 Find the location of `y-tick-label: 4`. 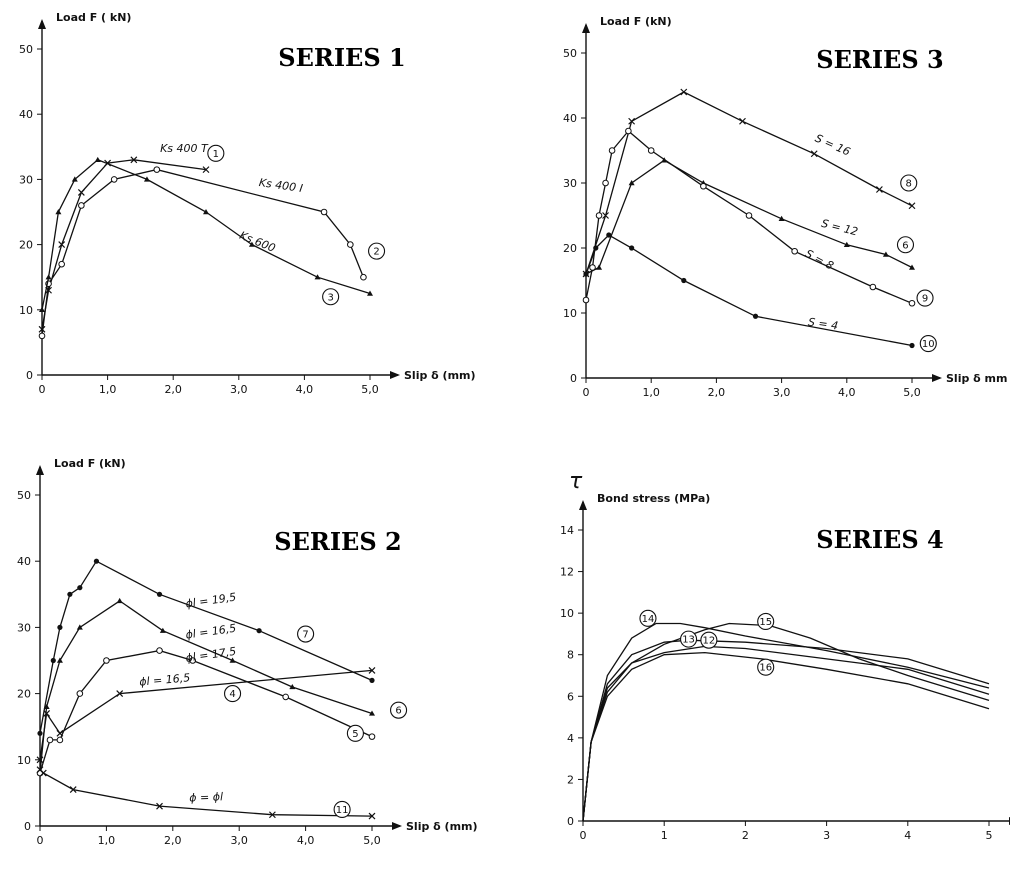

y-tick-label: 4 is located at coordinates (570, 738).